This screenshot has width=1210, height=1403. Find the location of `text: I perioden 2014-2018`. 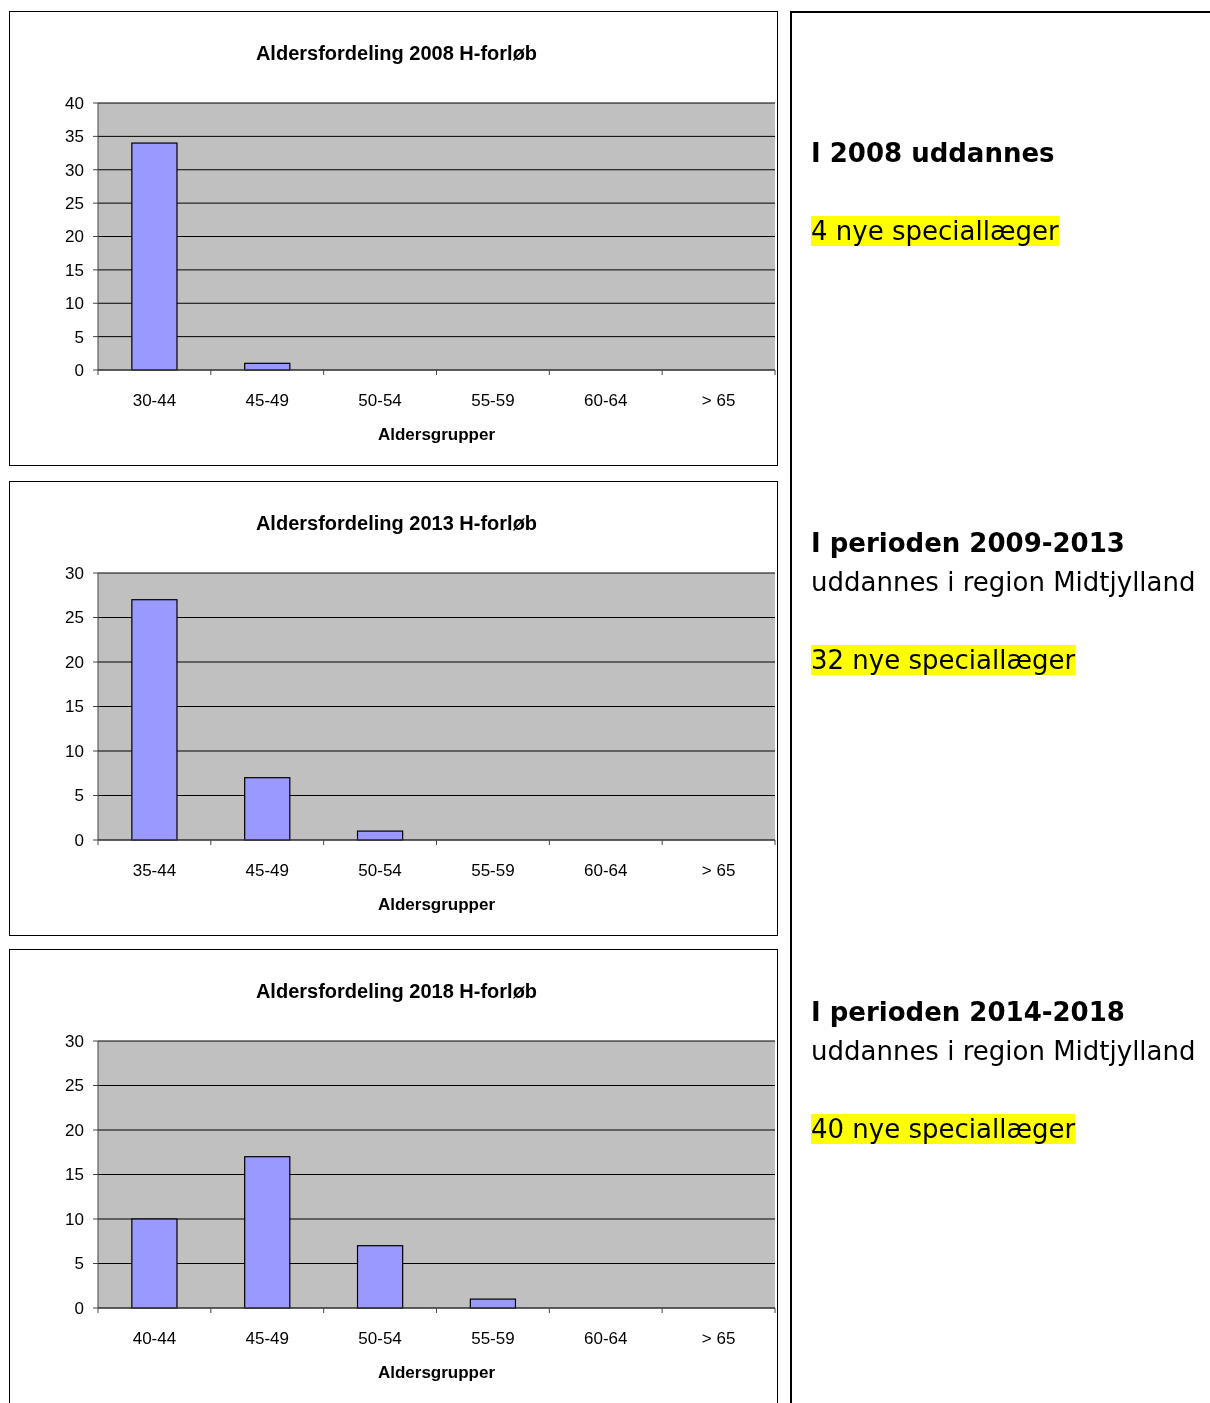

text: I perioden 2014-2018 is located at coordinates (968, 1012).